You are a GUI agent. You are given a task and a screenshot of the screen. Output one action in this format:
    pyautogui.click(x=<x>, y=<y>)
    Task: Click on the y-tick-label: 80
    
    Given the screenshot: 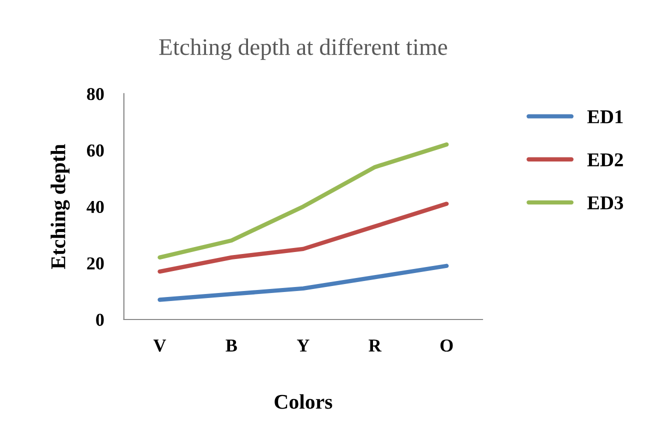 What is the action you would take?
    pyautogui.click(x=95, y=94)
    